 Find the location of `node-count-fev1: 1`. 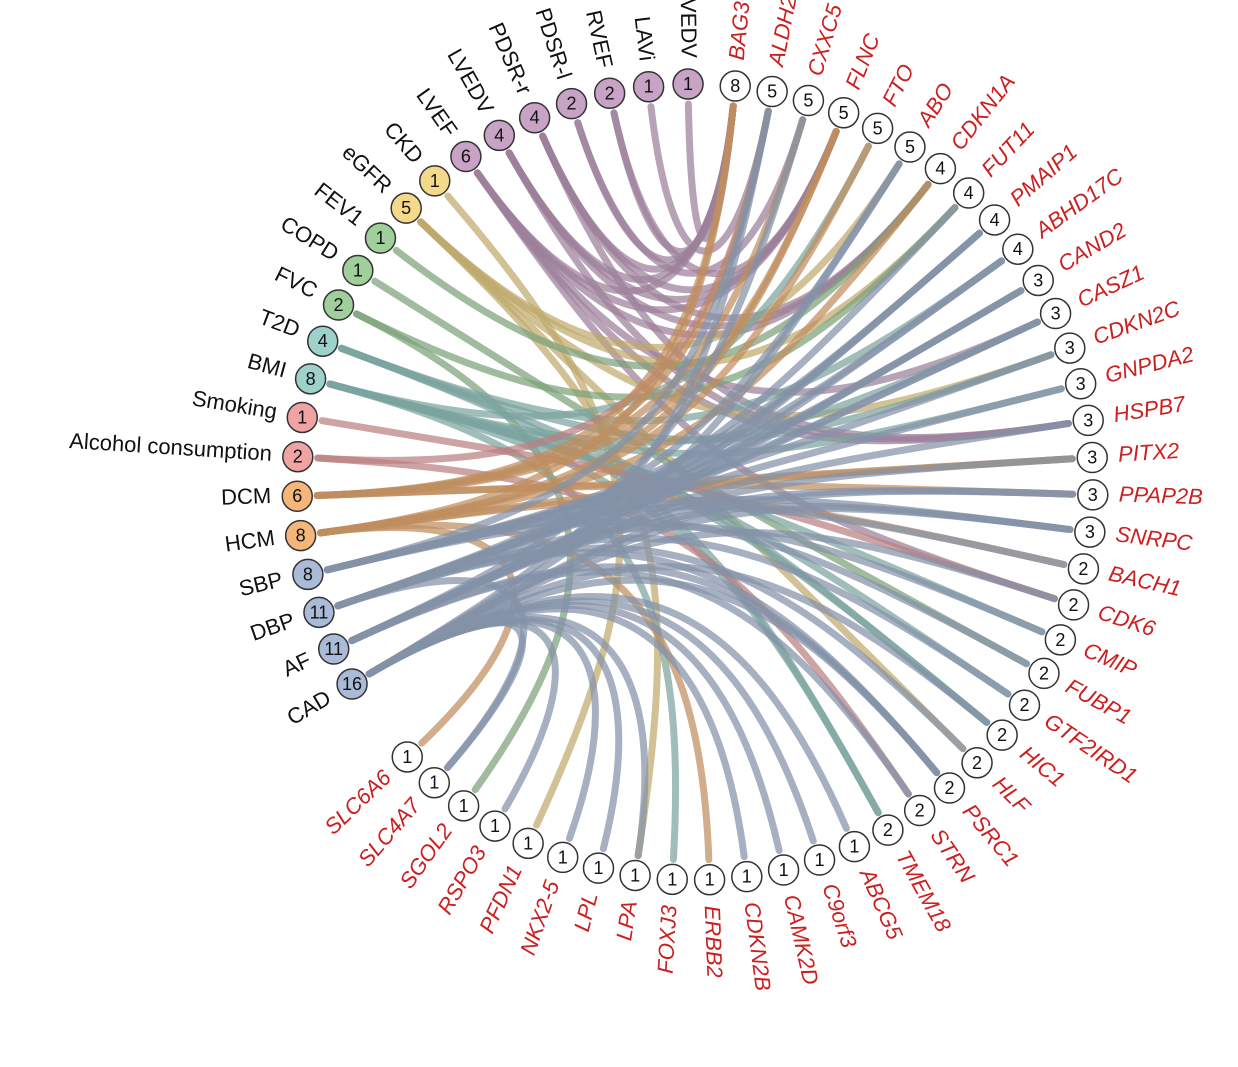

node-count-fev1: 1 is located at coordinates (380, 238).